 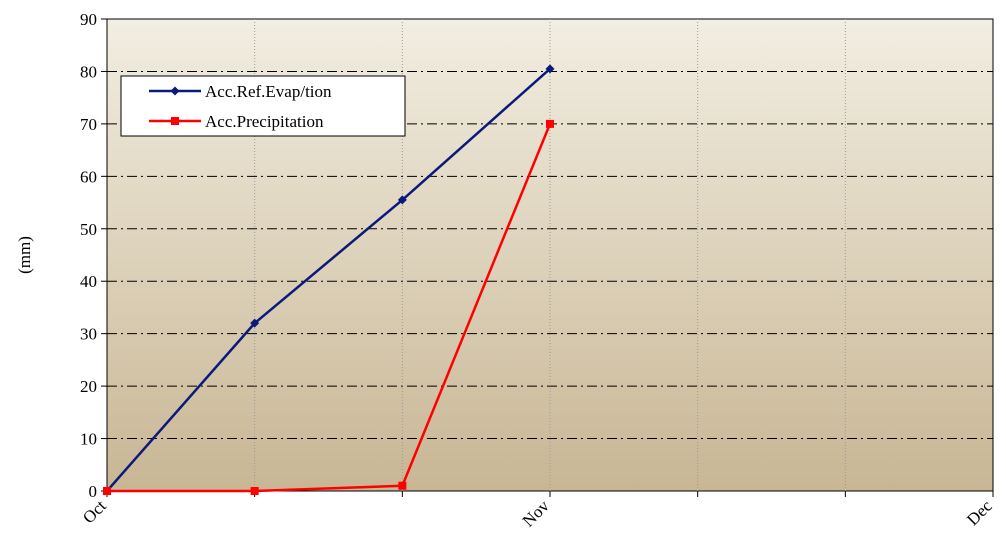 I want to click on y-tick-label: 0, so click(x=93, y=491).